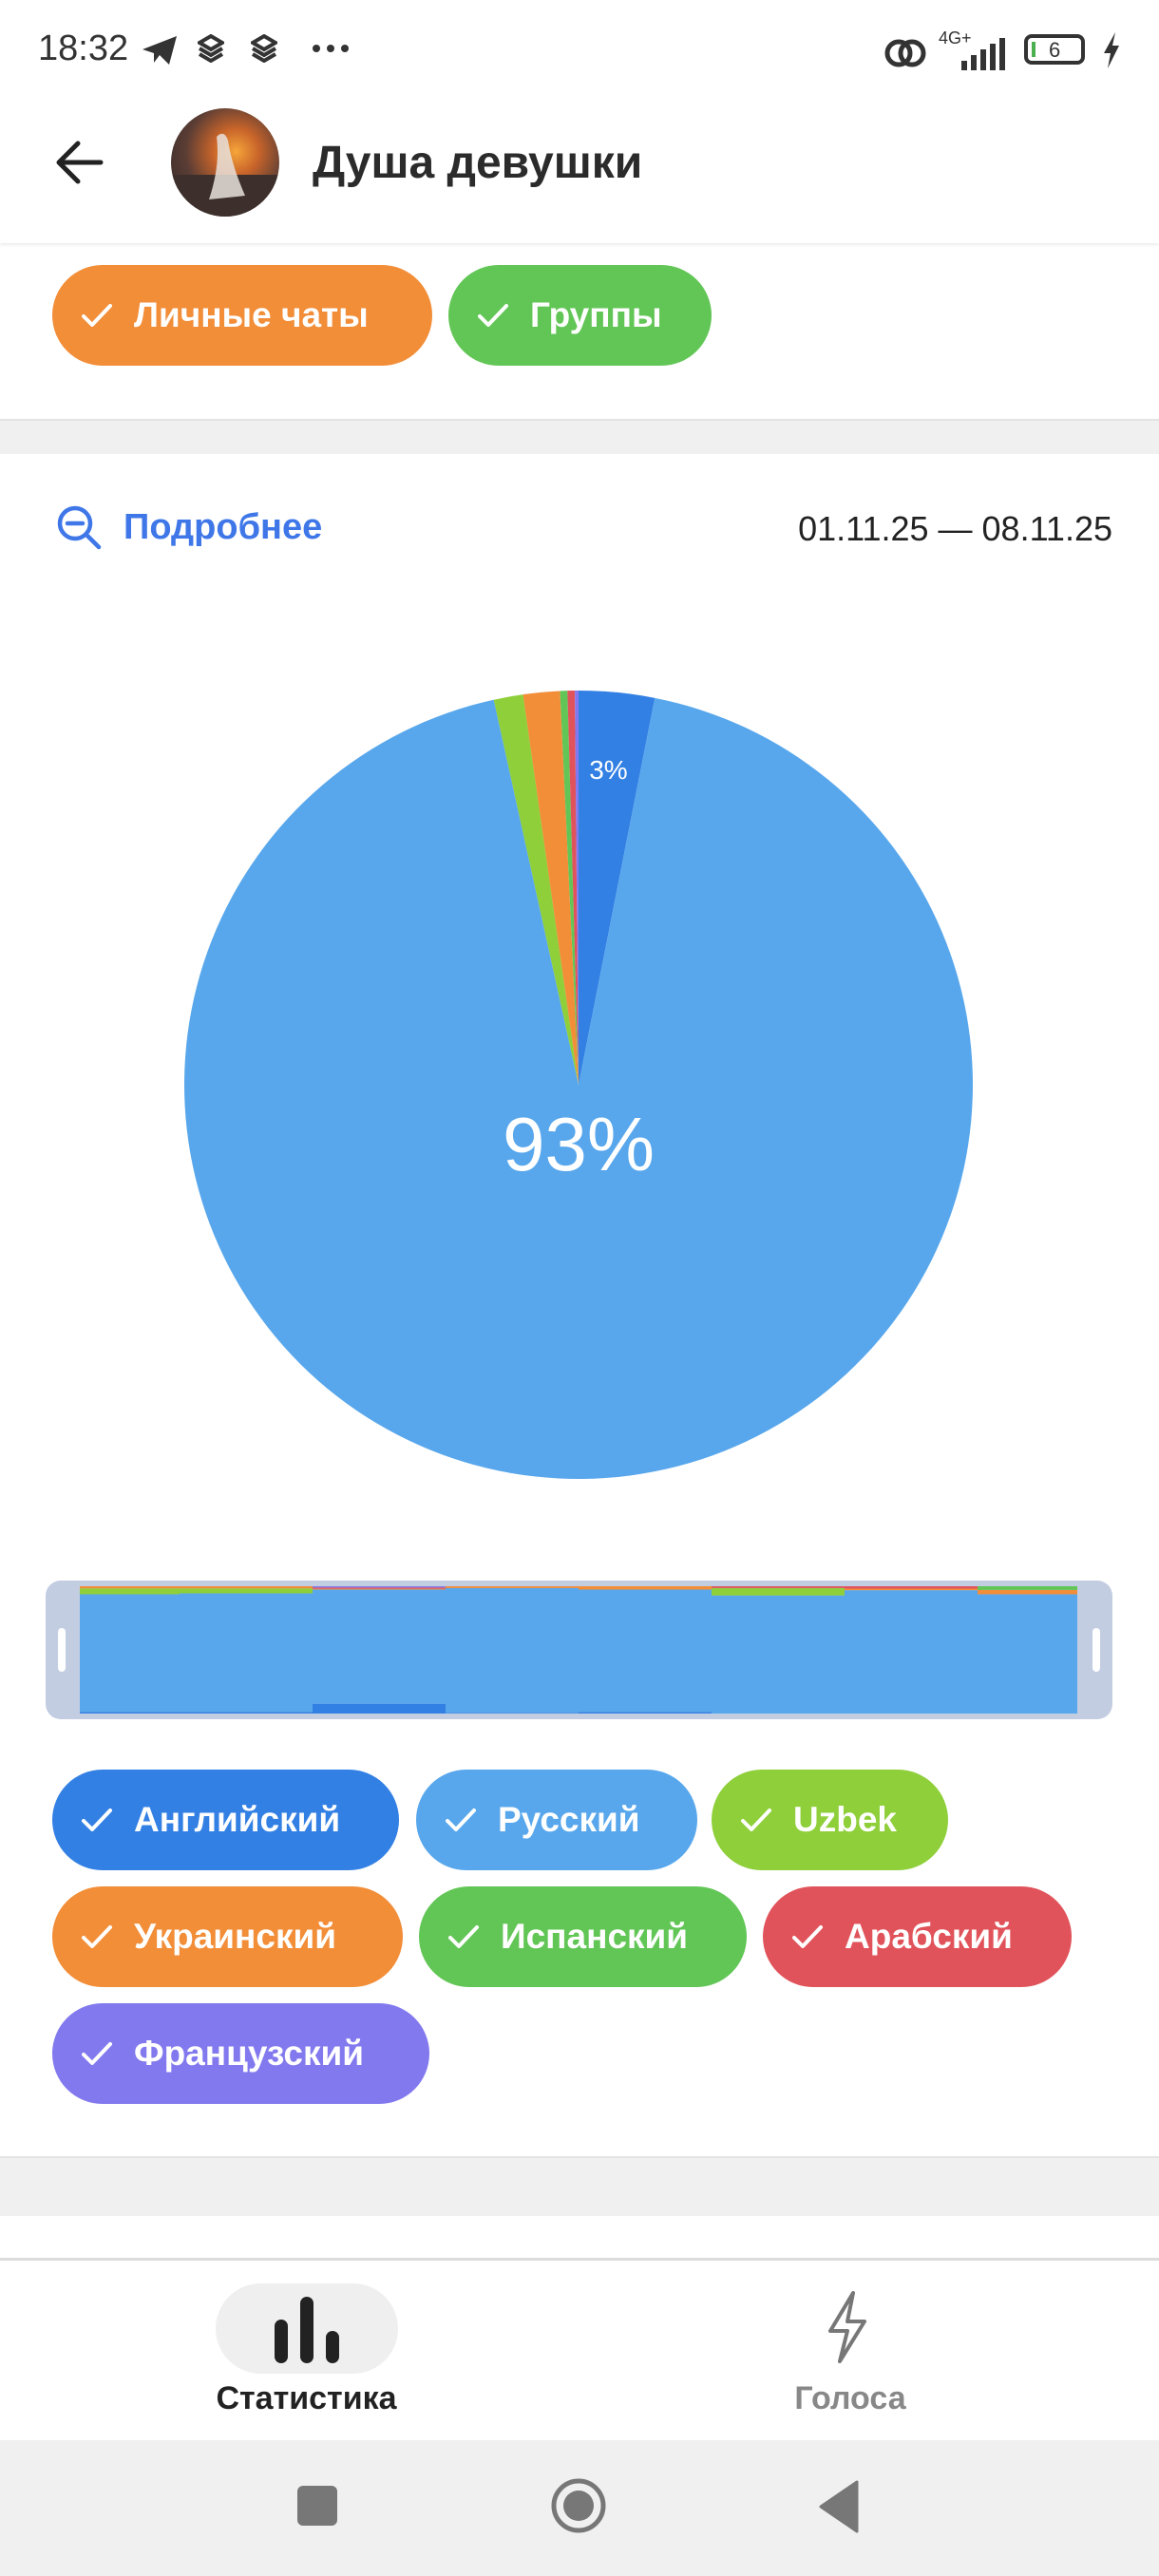 The image size is (1159, 2576). Describe the element at coordinates (850, 2398) in the screenshot. I see `nav-label: Голоса` at that location.